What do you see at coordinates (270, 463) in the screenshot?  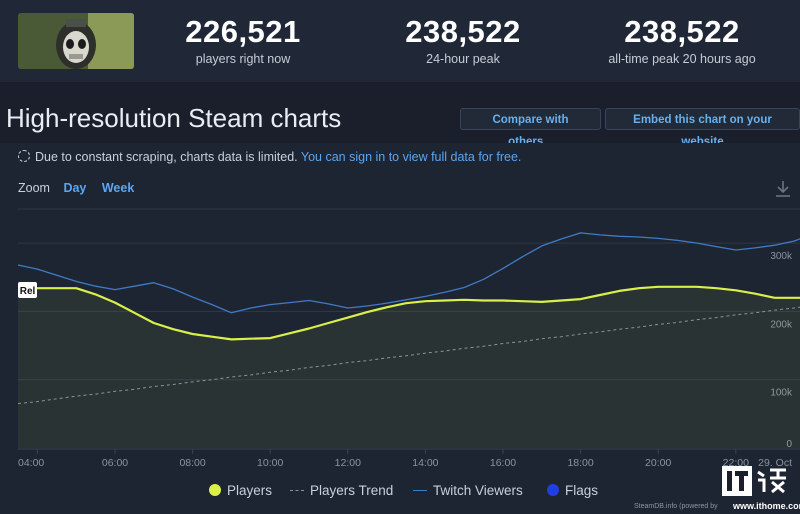 I see `x-tick-label: 10:00` at bounding box center [270, 463].